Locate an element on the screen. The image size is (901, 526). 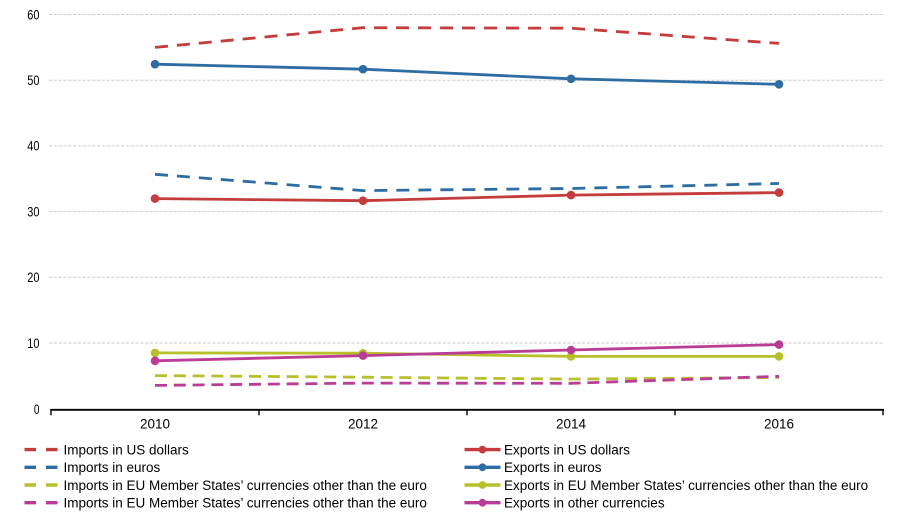
svg-text: 40 is located at coordinates (33, 146).